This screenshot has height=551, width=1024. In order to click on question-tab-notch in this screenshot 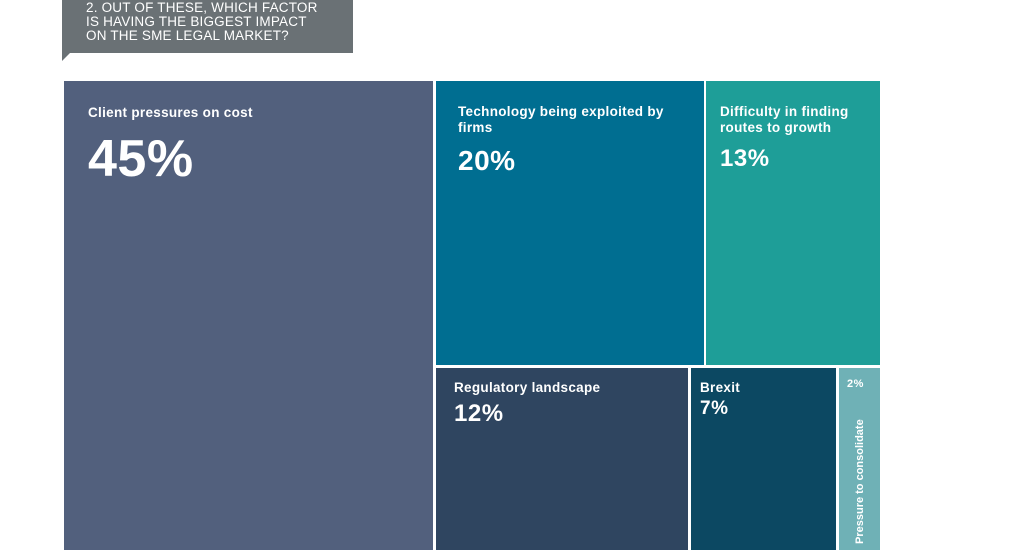, I will do `click(66, 57)`.